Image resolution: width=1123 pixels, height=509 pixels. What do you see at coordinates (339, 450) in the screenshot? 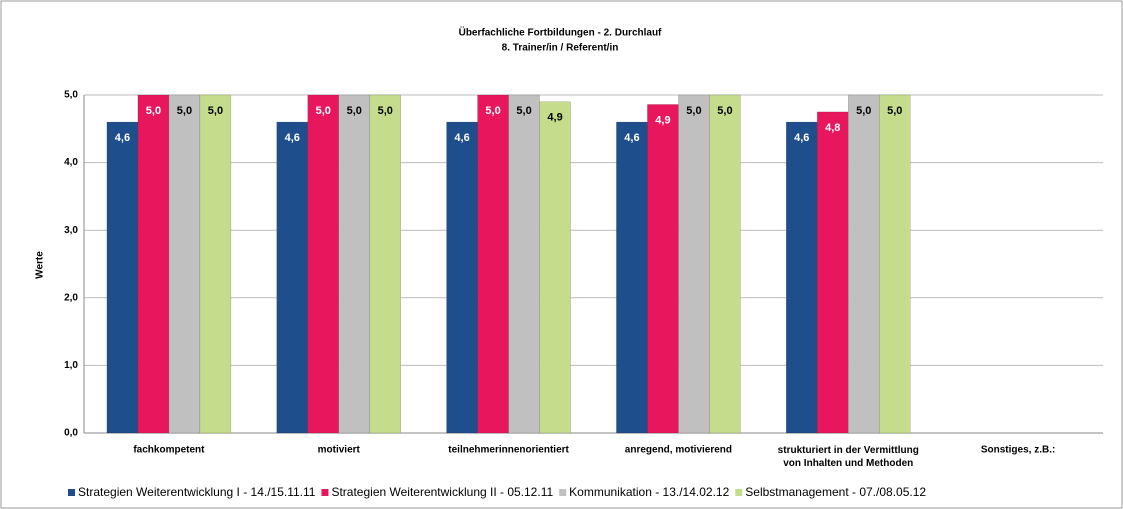
I see `x-tick-label: motiviert` at bounding box center [339, 450].